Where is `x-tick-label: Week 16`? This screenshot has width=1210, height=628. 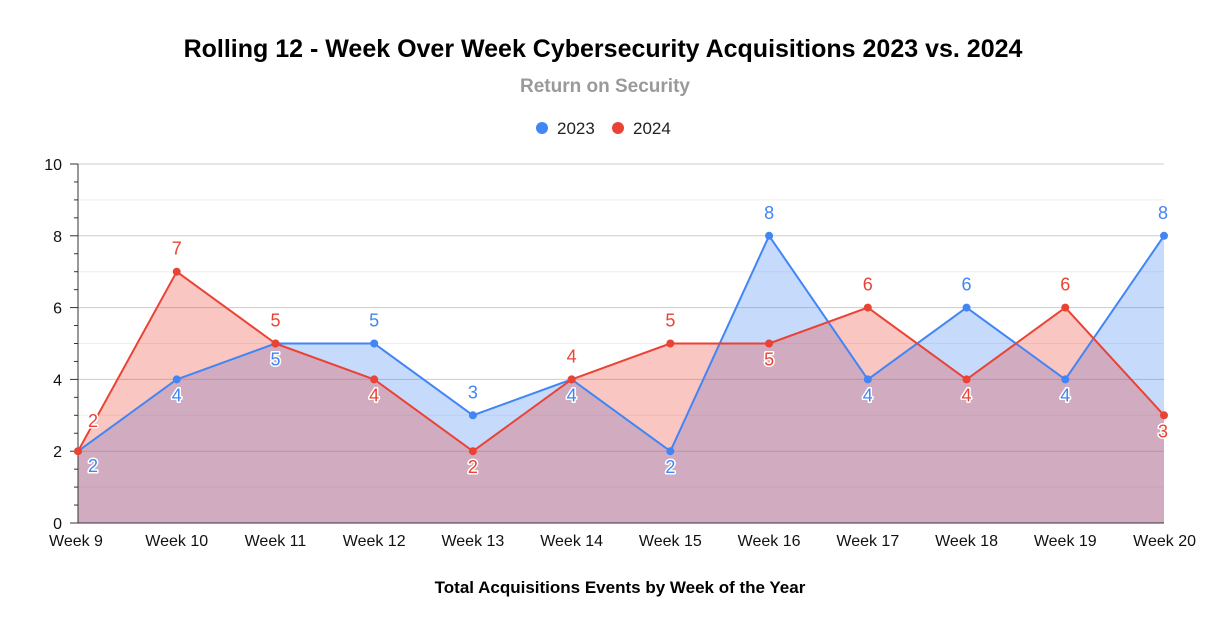 x-tick-label: Week 16 is located at coordinates (769, 541).